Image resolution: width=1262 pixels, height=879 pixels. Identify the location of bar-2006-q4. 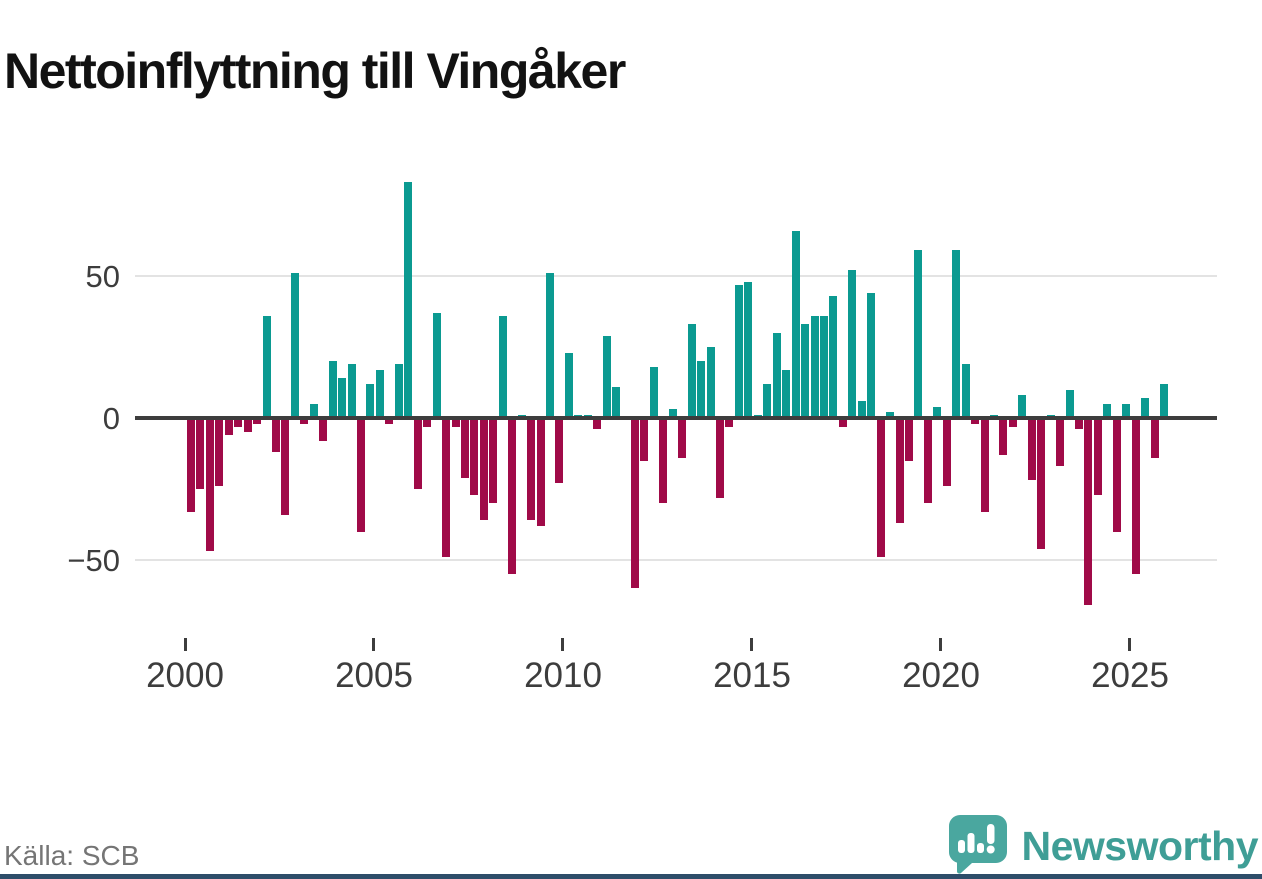
(446, 487).